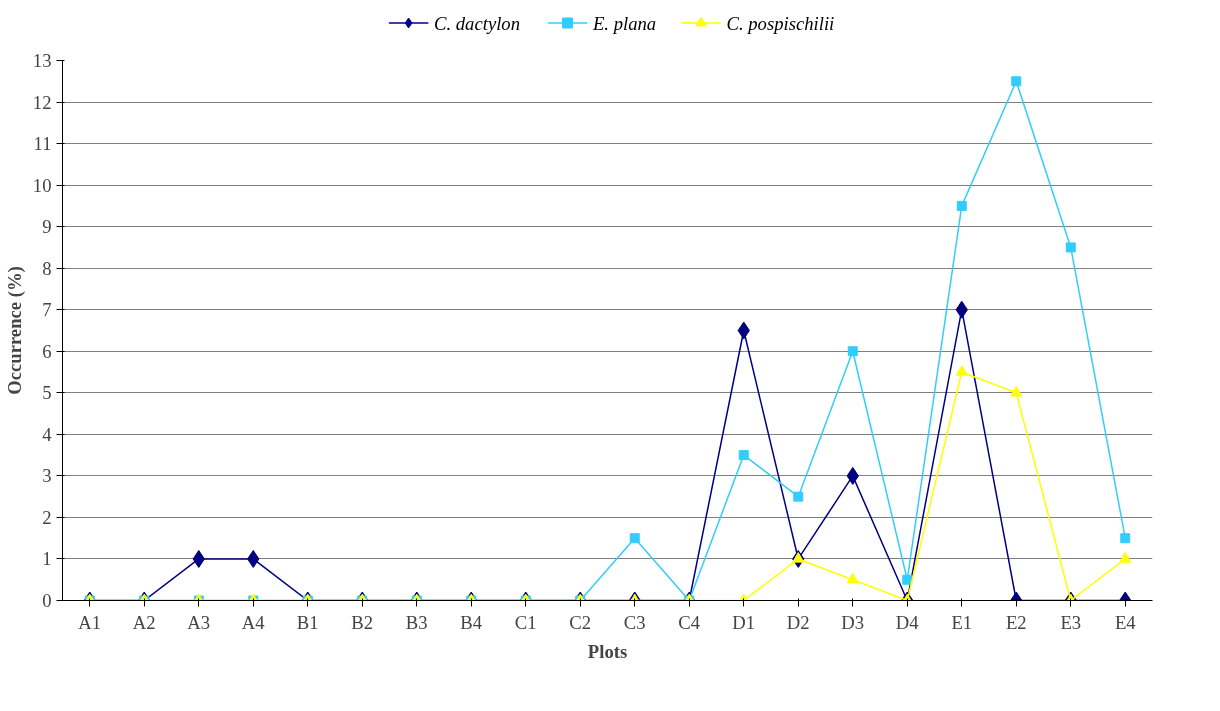 This screenshot has width=1220, height=711. Describe the element at coordinates (525, 622) in the screenshot. I see `x-tick-label: C1` at that location.